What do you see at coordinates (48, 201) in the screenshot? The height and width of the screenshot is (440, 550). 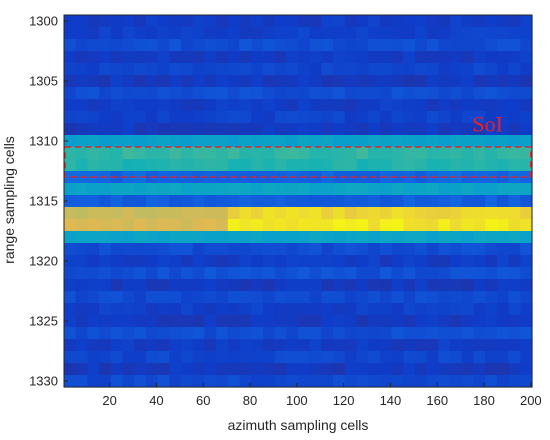 I see `y-axis-ticks: 1300 1305 1310 1315 1320 1325 1330` at bounding box center [48, 201].